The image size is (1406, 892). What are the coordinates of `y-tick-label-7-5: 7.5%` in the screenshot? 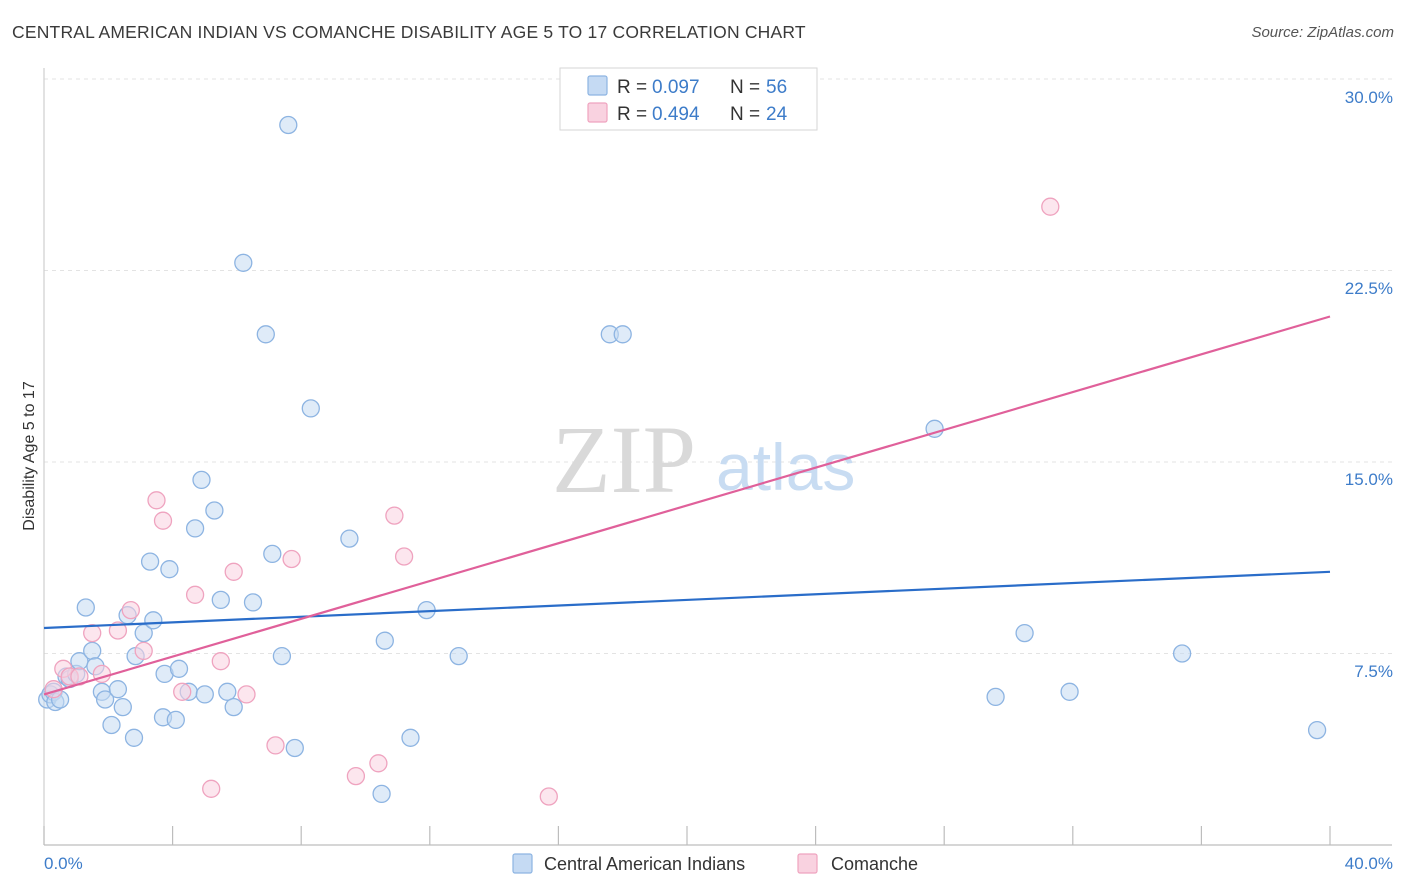 It's located at (1373, 671).